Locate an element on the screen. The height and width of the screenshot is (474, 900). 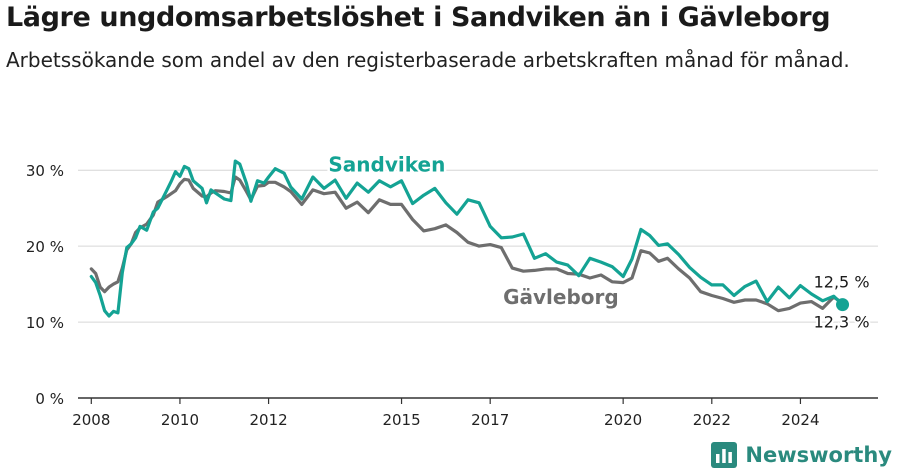
x-axis: 2008 2010 2012 2015 2017 2020 2022 2024 is located at coordinates (475, 413).